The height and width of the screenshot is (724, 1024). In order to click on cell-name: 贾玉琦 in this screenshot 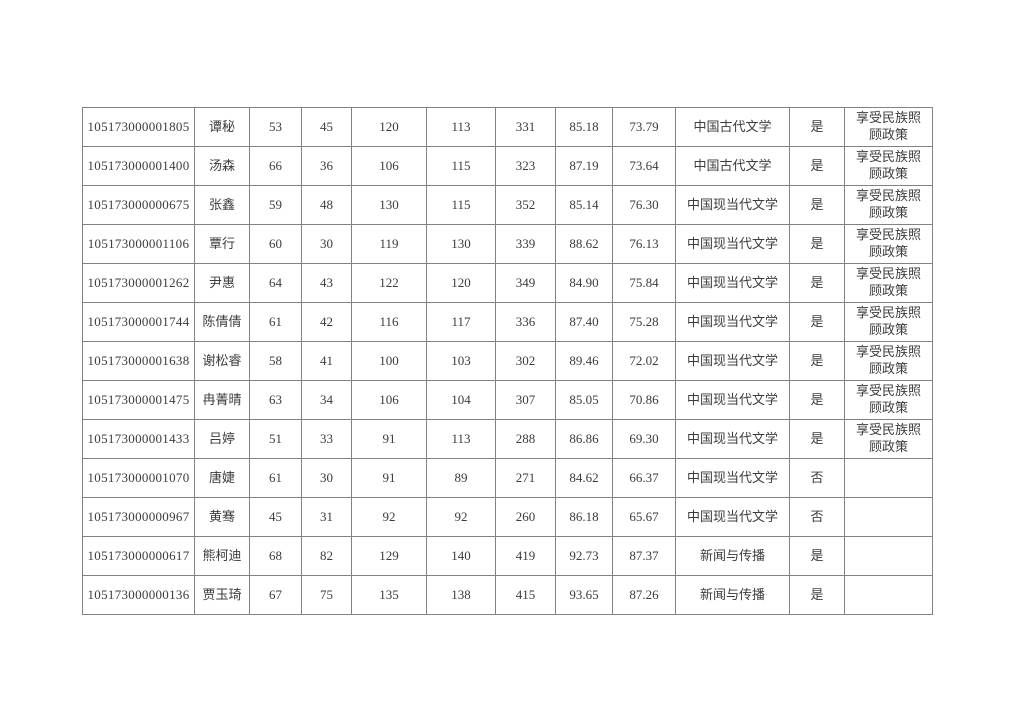, I will do `click(222, 595)`.